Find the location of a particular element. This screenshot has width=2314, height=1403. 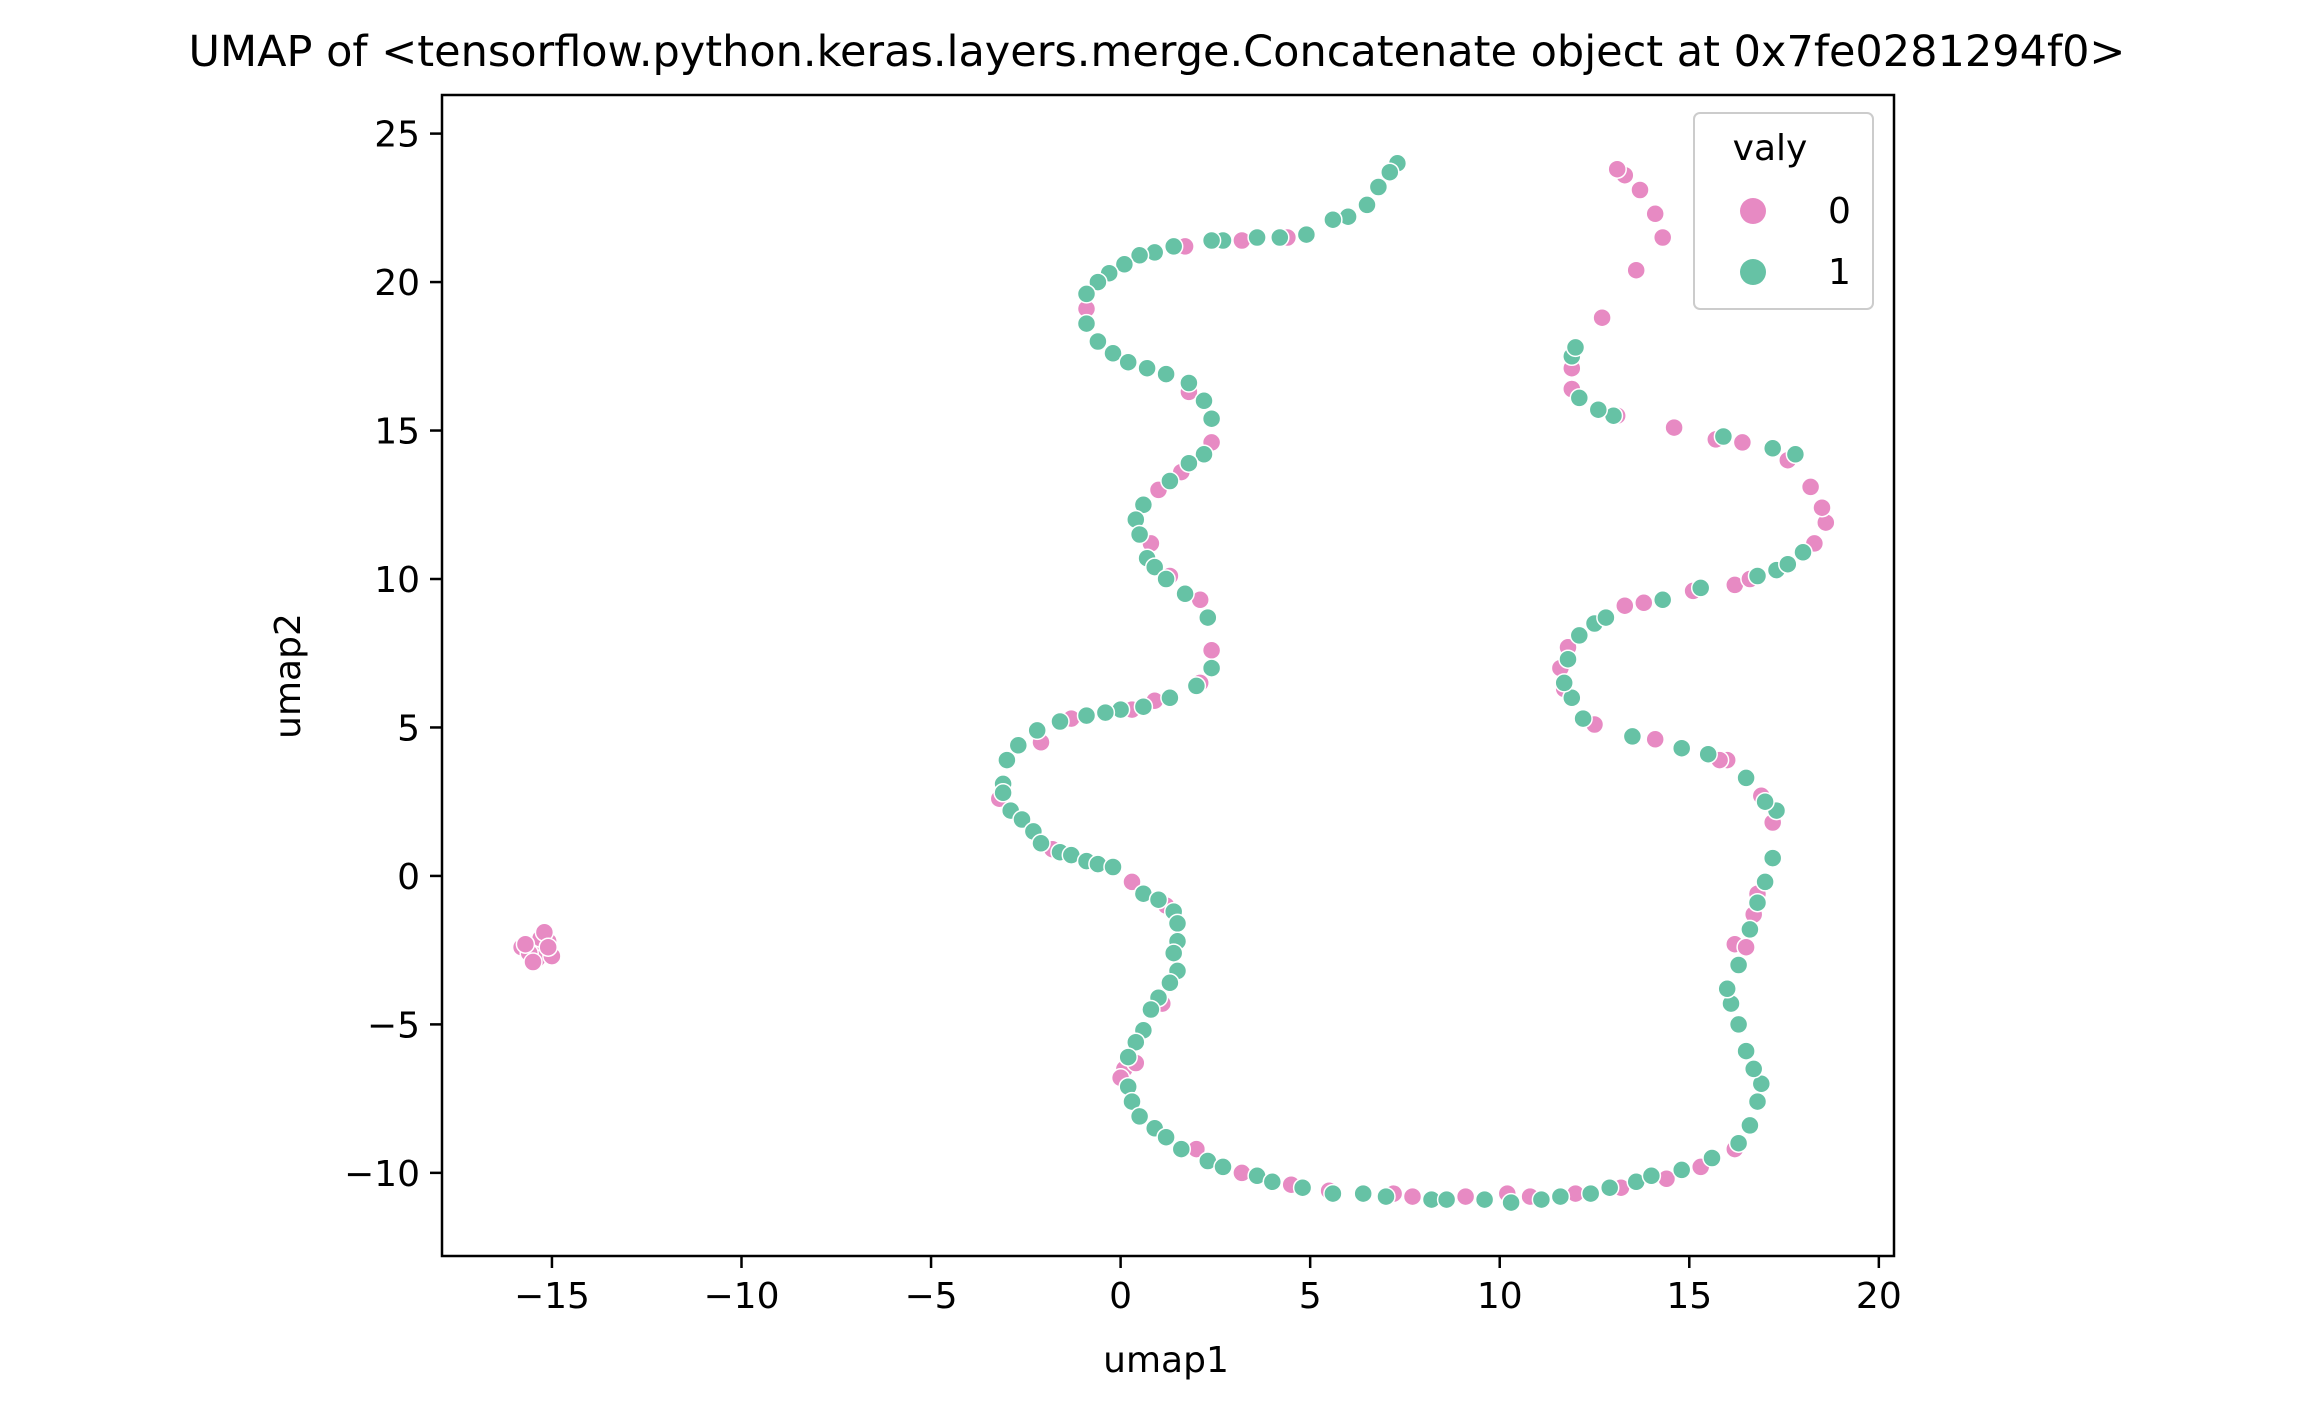

y-axis-label: umap2 is located at coordinates (288, 676).